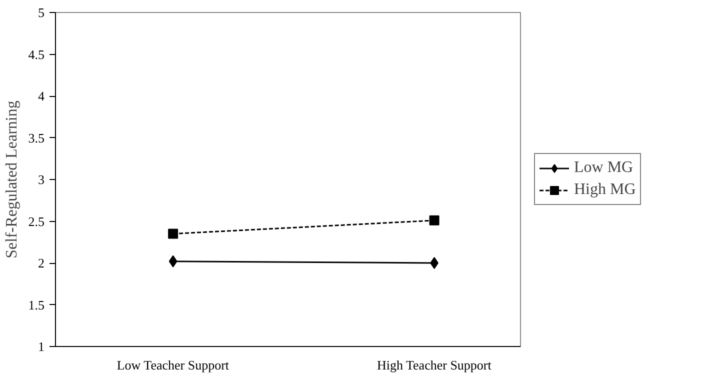 The width and height of the screenshot is (714, 380). What do you see at coordinates (41, 263) in the screenshot?
I see `y-tick-label: 2` at bounding box center [41, 263].